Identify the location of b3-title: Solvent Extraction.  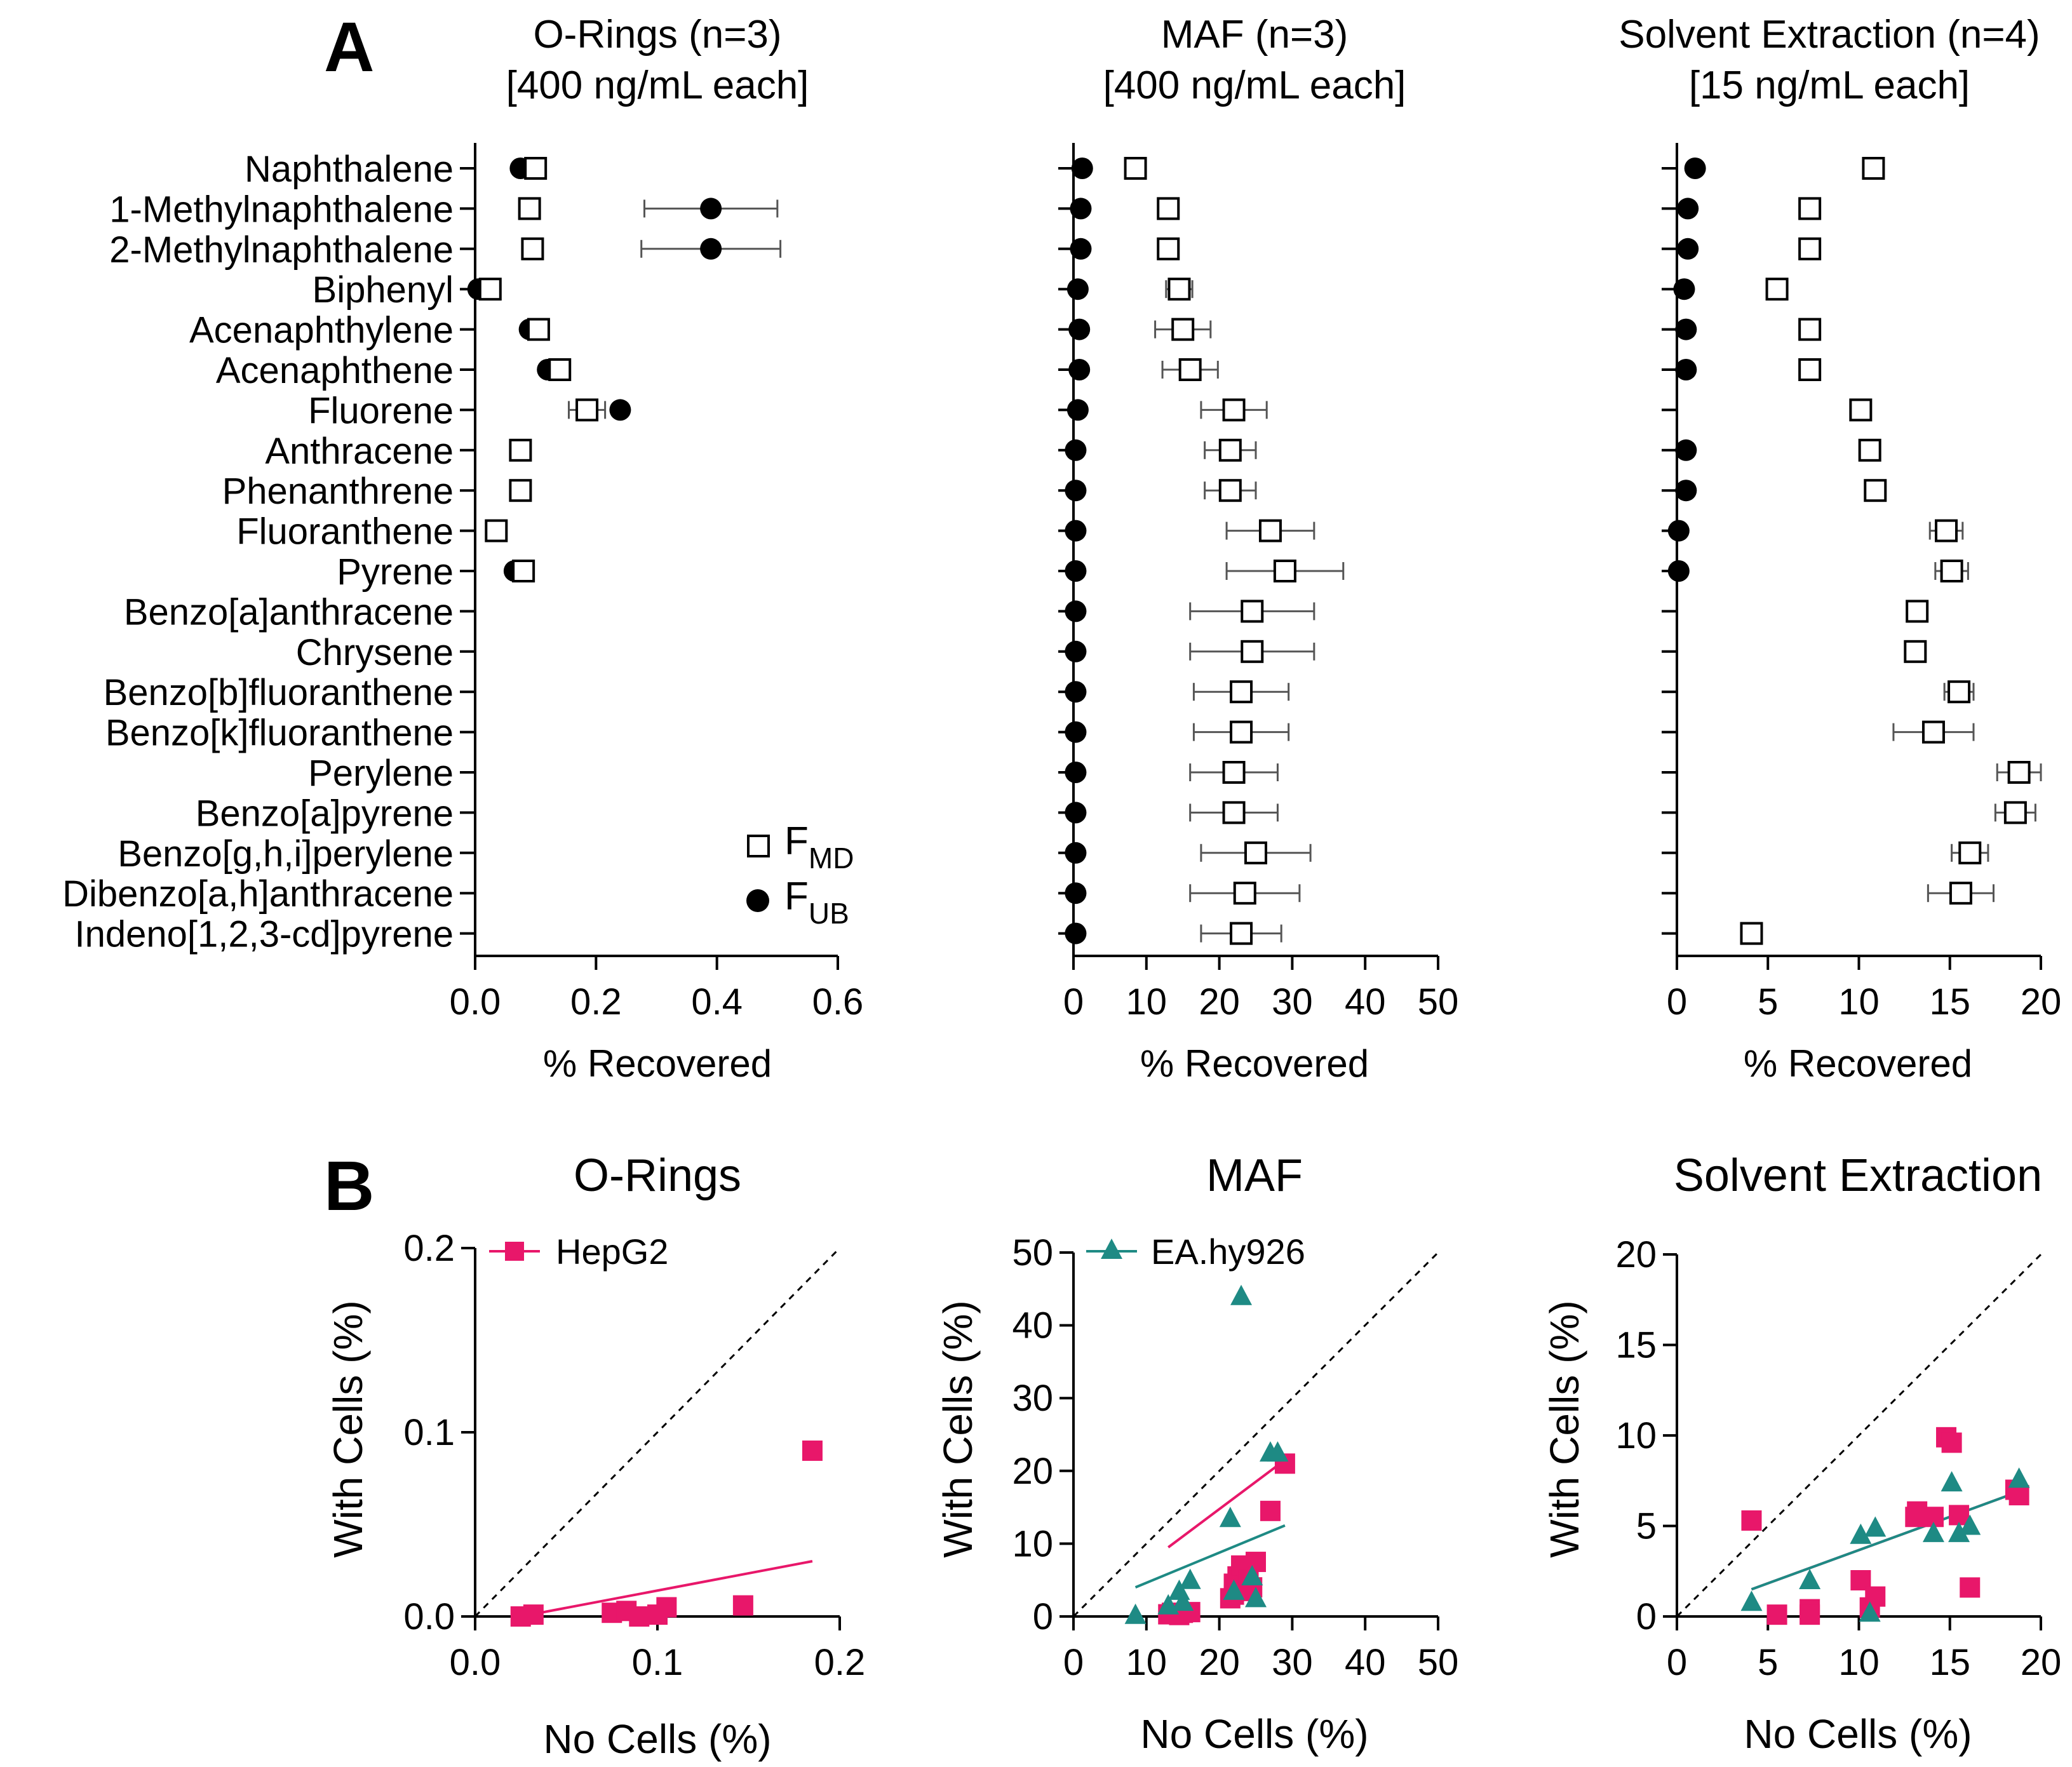
(1858, 1175).